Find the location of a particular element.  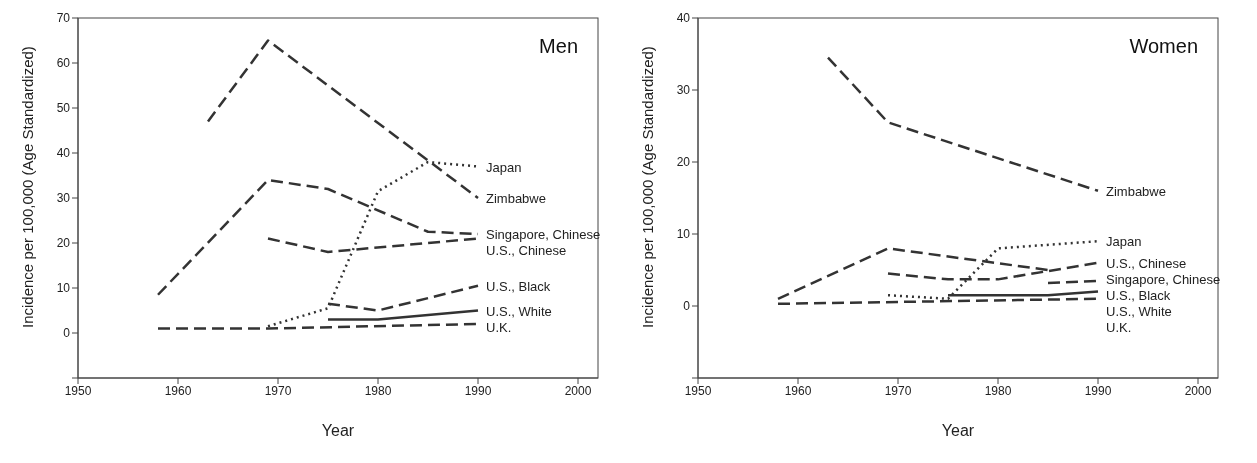

text: Men is located at coordinates (558, 46).